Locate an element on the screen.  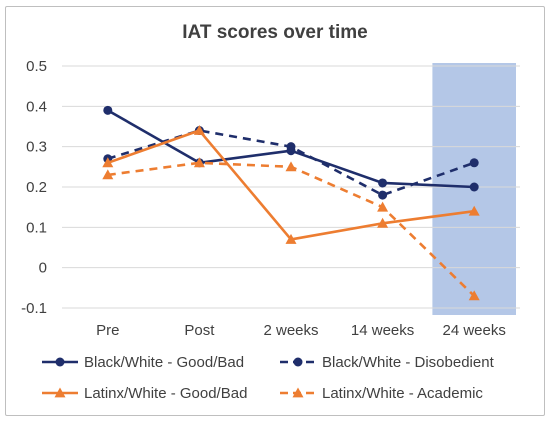
x-tick-label: Post is located at coordinates (199, 330).